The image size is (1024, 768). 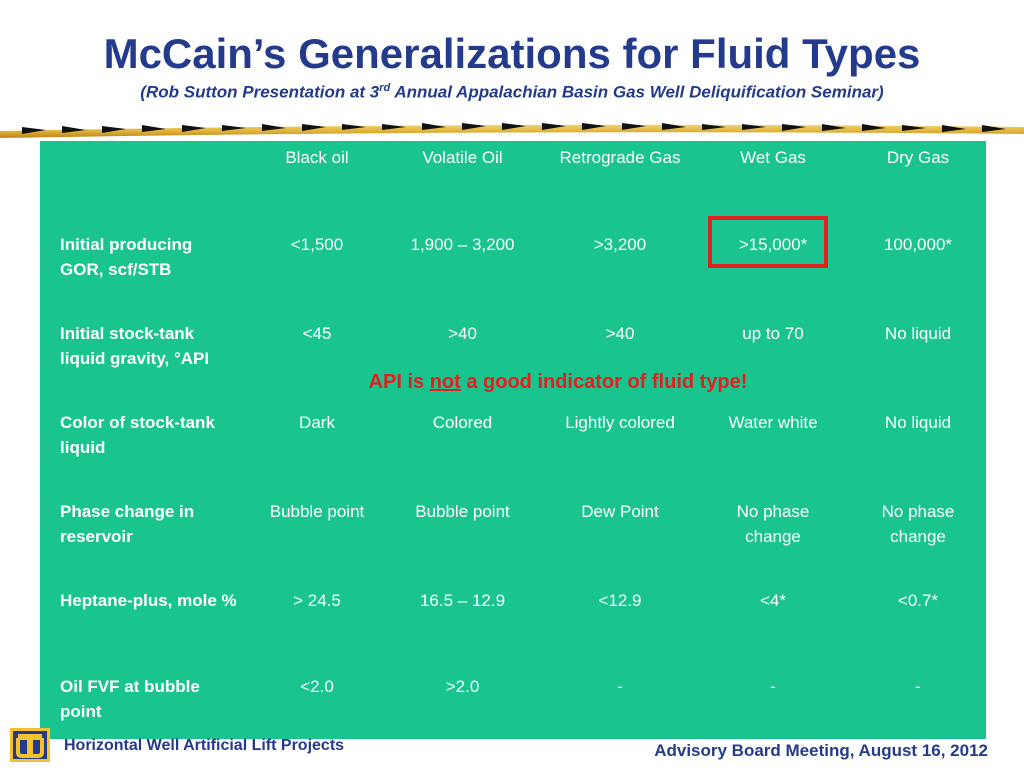 I want to click on table-cell: 100,000*, so click(x=918, y=244).